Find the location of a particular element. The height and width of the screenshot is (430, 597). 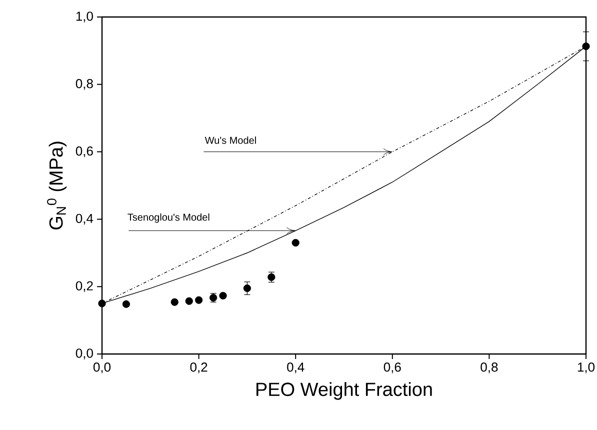

x-tick-label: 0,0 is located at coordinates (102, 368).